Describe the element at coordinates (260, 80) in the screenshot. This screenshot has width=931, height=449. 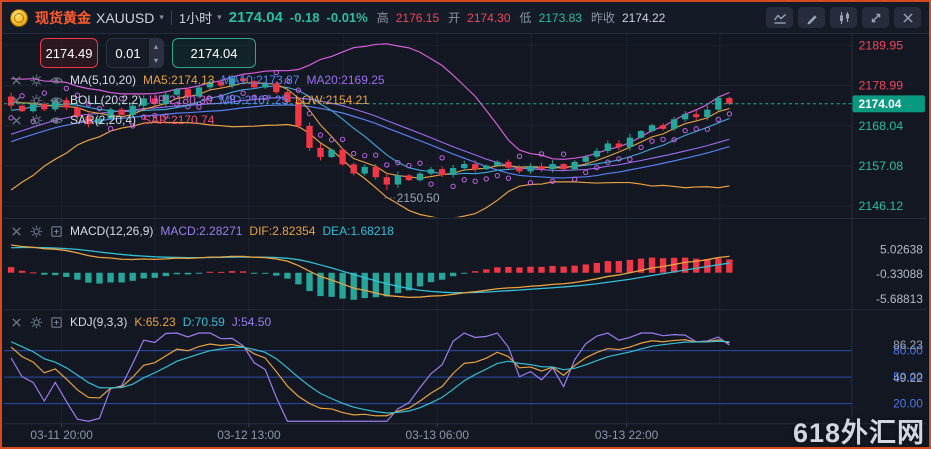
I see `ma10-value: MA10:2173.87` at that location.